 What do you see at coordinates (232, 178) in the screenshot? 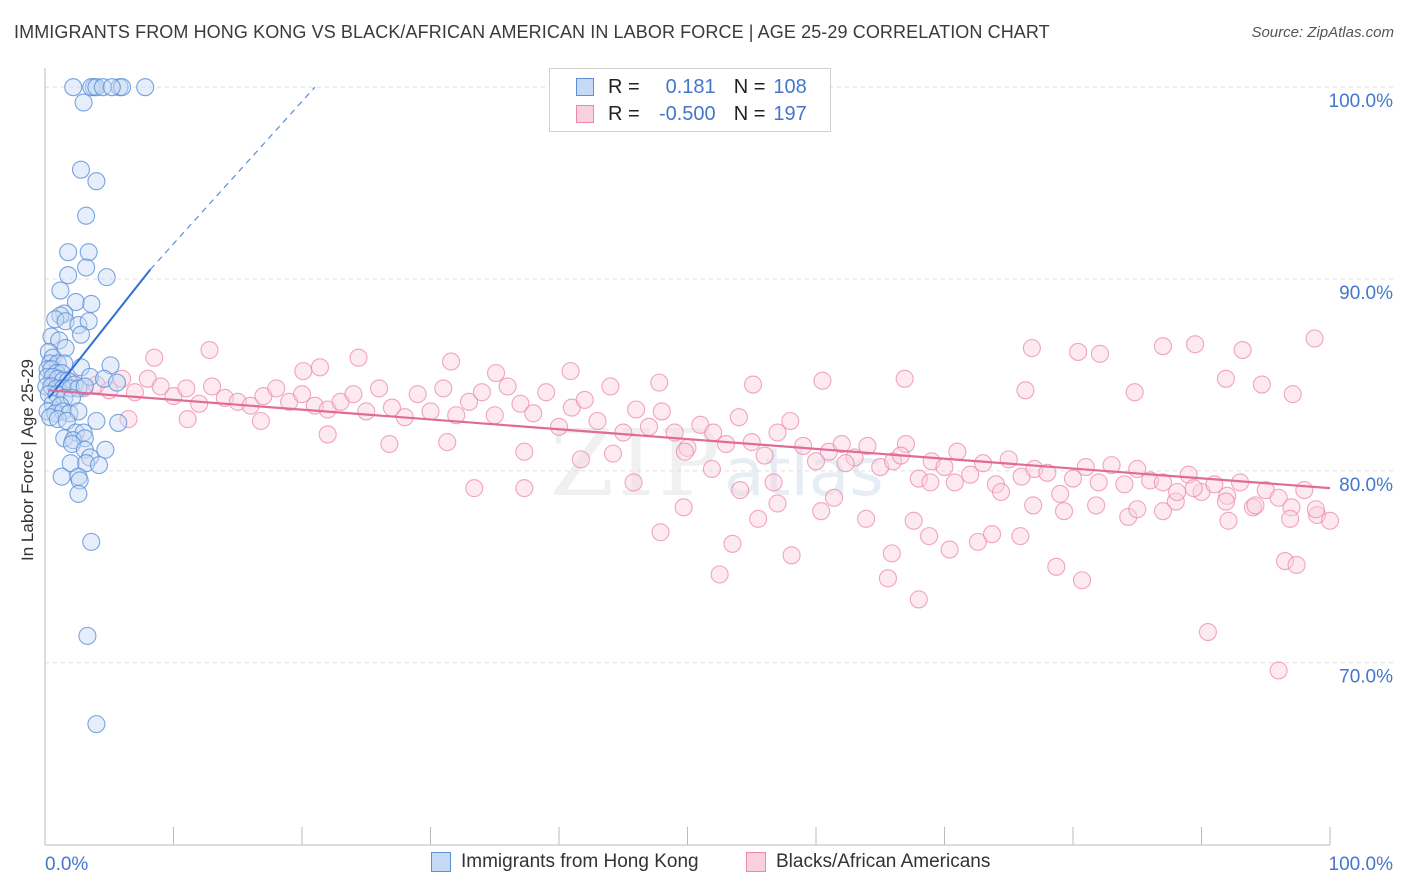
I see `trendline-blue-extension` at bounding box center [232, 178].